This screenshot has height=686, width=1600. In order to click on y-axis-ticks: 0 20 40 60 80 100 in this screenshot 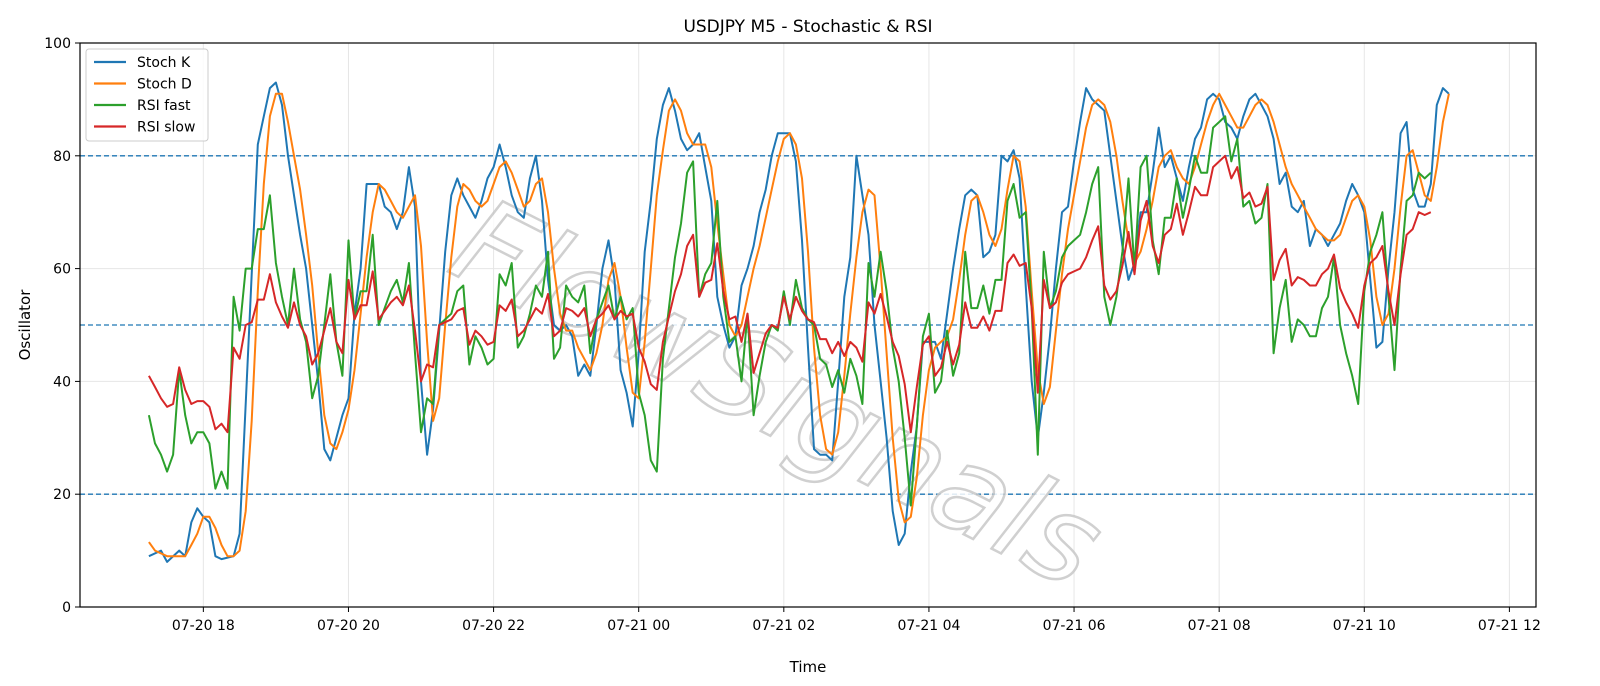, I will do `click(62, 326)`.